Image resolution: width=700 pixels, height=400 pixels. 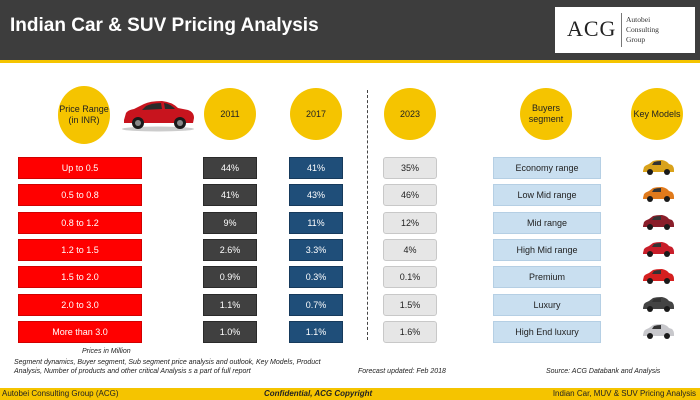 I want to click on share-2023-cell: 12%, so click(x=410, y=223).